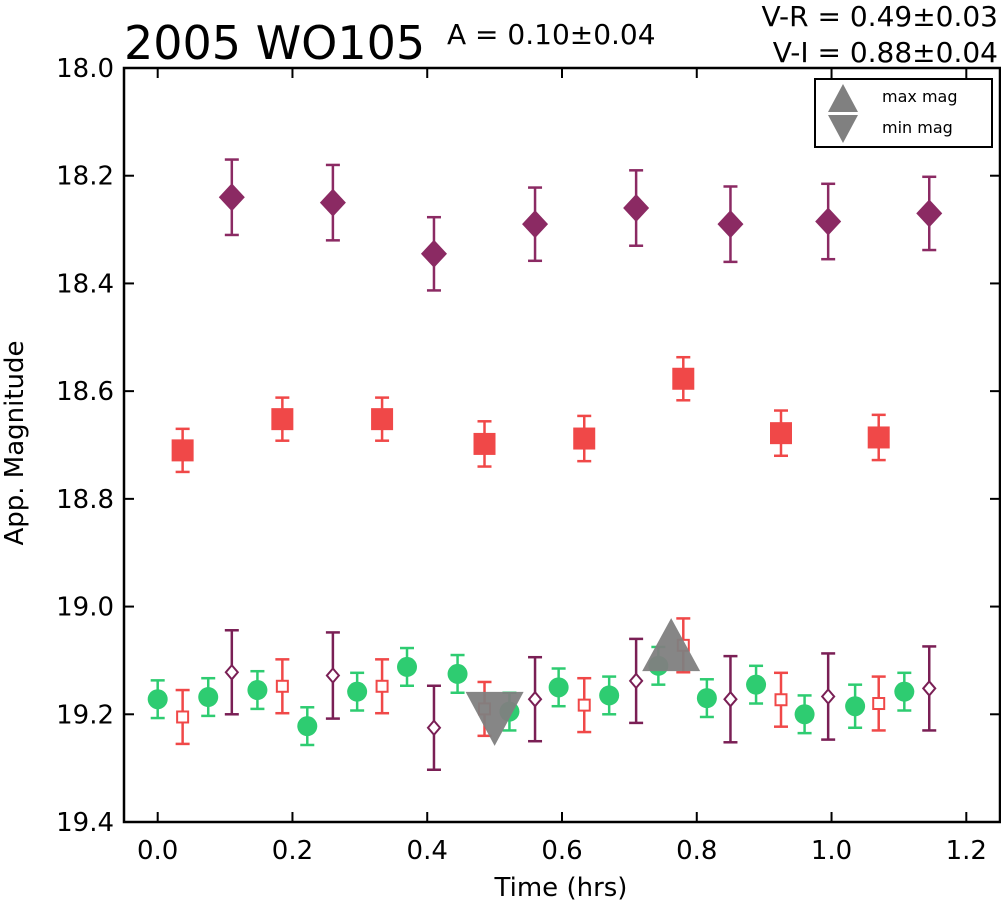 The height and width of the screenshot is (904, 1001). What do you see at coordinates (561, 888) in the screenshot?
I see `x-axis-label: Time (hrs)` at bounding box center [561, 888].